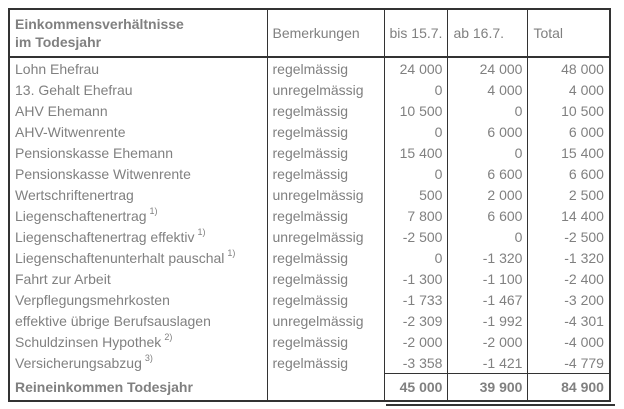  I want to click on row-bis-157-cell: -2 500, so click(416, 236).